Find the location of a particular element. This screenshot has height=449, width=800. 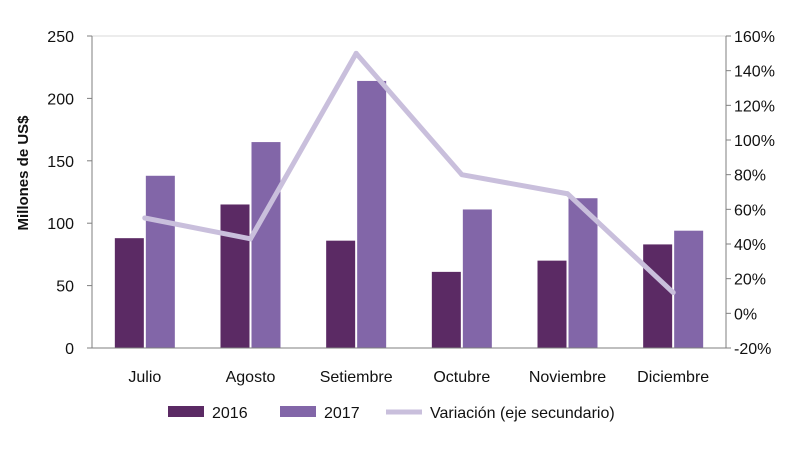

x-tick-label: Setiembre is located at coordinates (356, 377).